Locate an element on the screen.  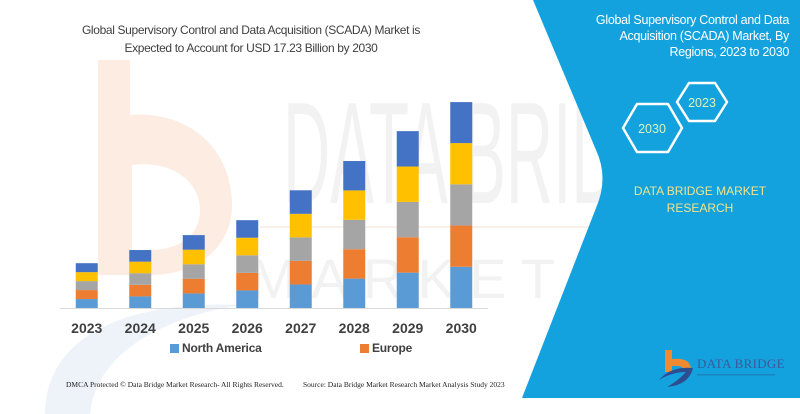
watermark-divider is located at coordinates (430, 227).